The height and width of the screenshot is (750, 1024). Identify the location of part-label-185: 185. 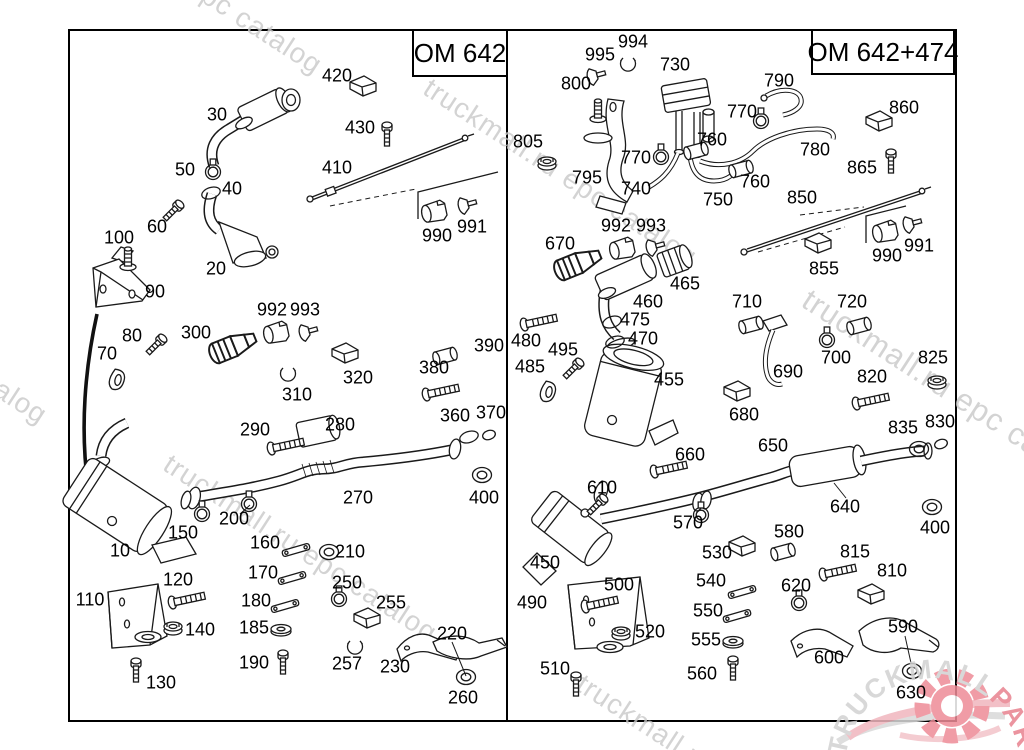
(254, 627).